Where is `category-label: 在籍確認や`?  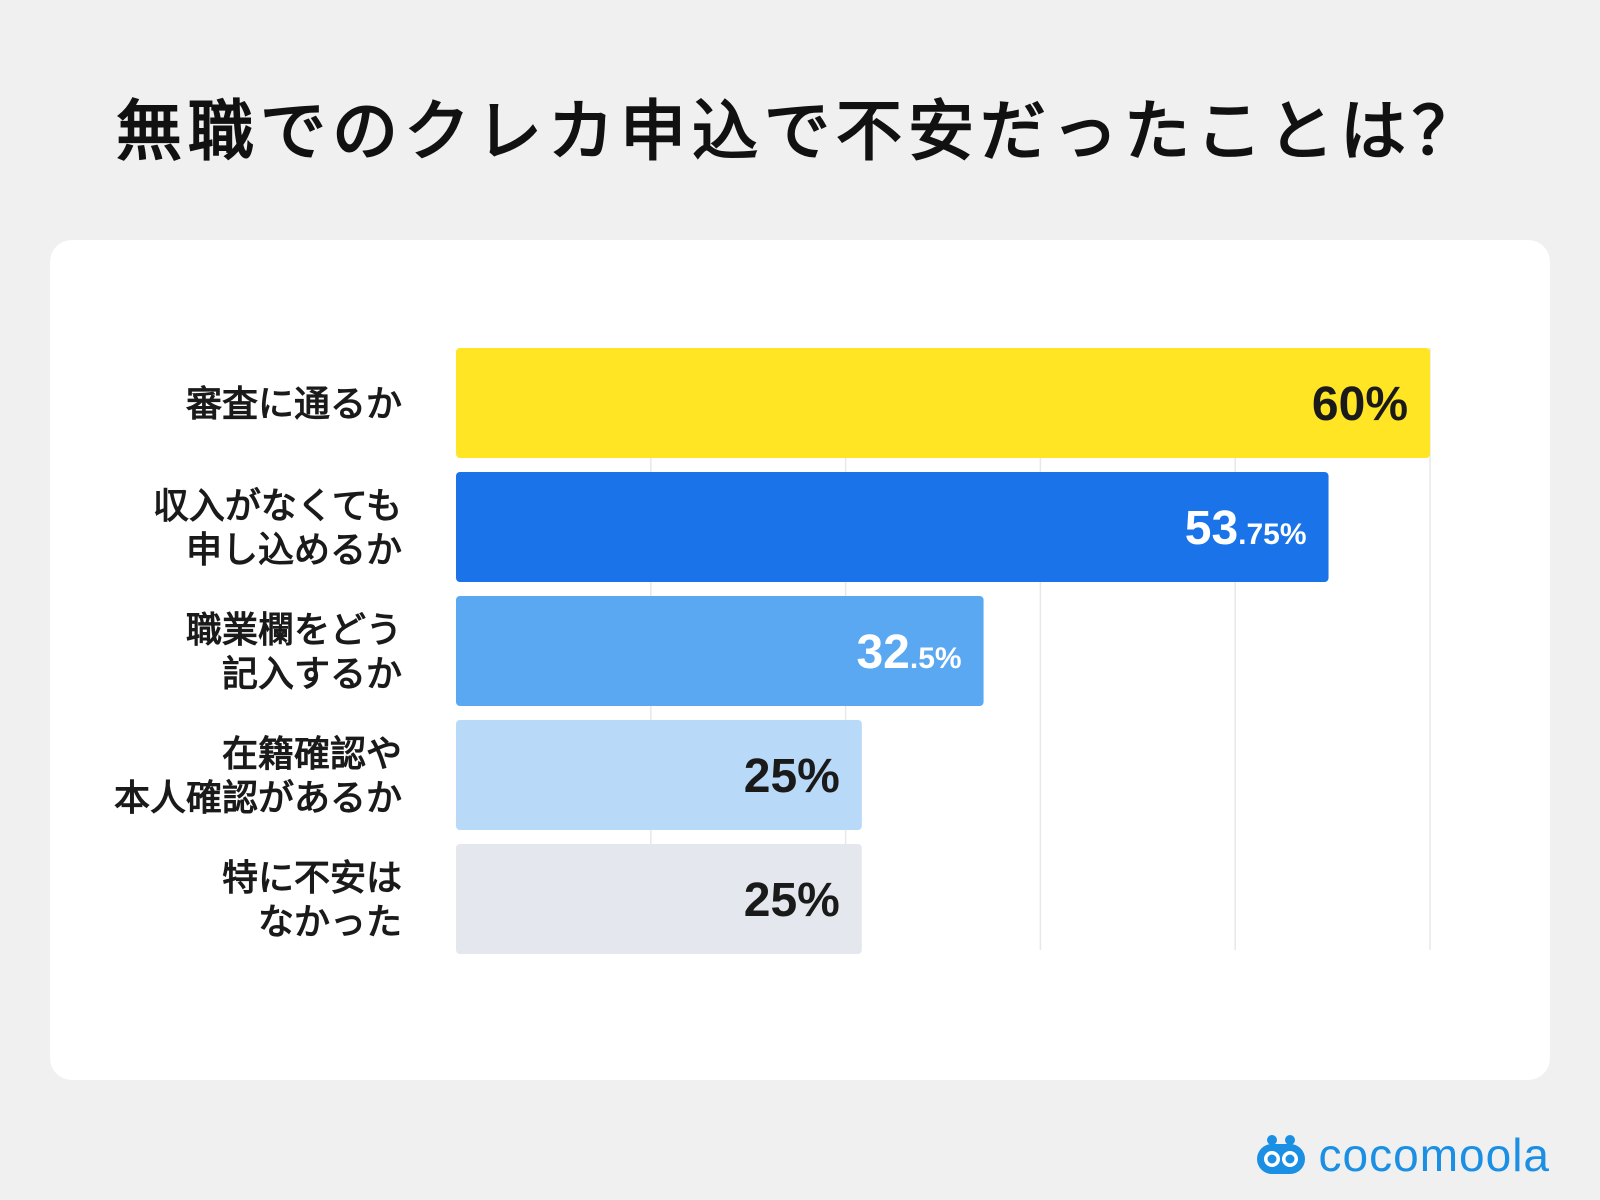
category-label: 在籍確認や is located at coordinates (312, 754).